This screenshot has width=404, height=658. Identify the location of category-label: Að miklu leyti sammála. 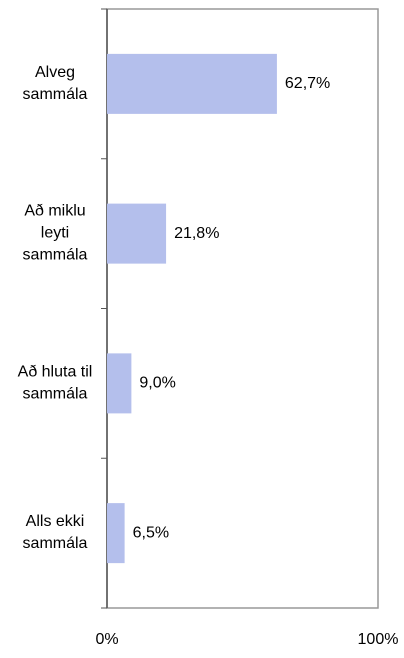
(55, 233).